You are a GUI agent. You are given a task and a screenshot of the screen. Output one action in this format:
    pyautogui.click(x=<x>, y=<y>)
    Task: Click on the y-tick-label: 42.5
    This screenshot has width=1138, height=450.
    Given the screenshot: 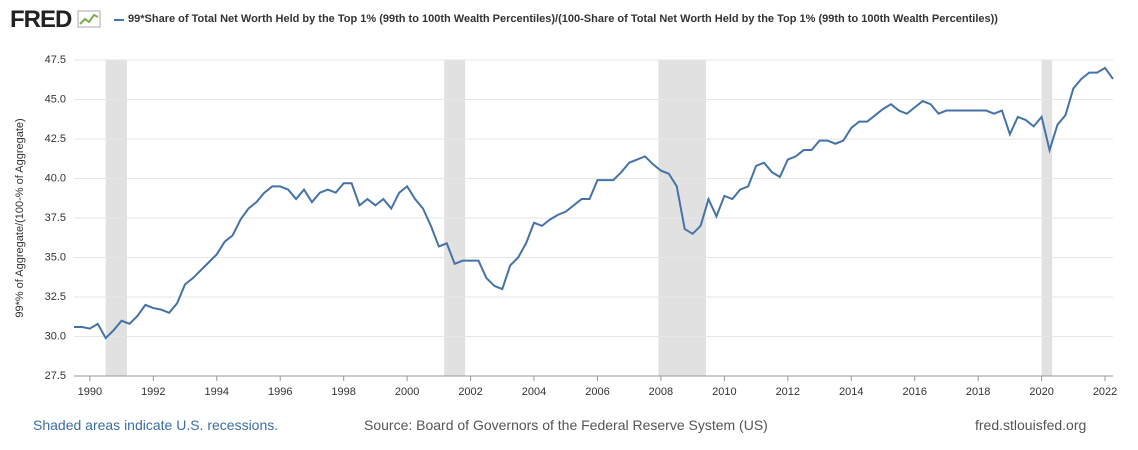 What is the action you would take?
    pyautogui.click(x=55, y=139)
    